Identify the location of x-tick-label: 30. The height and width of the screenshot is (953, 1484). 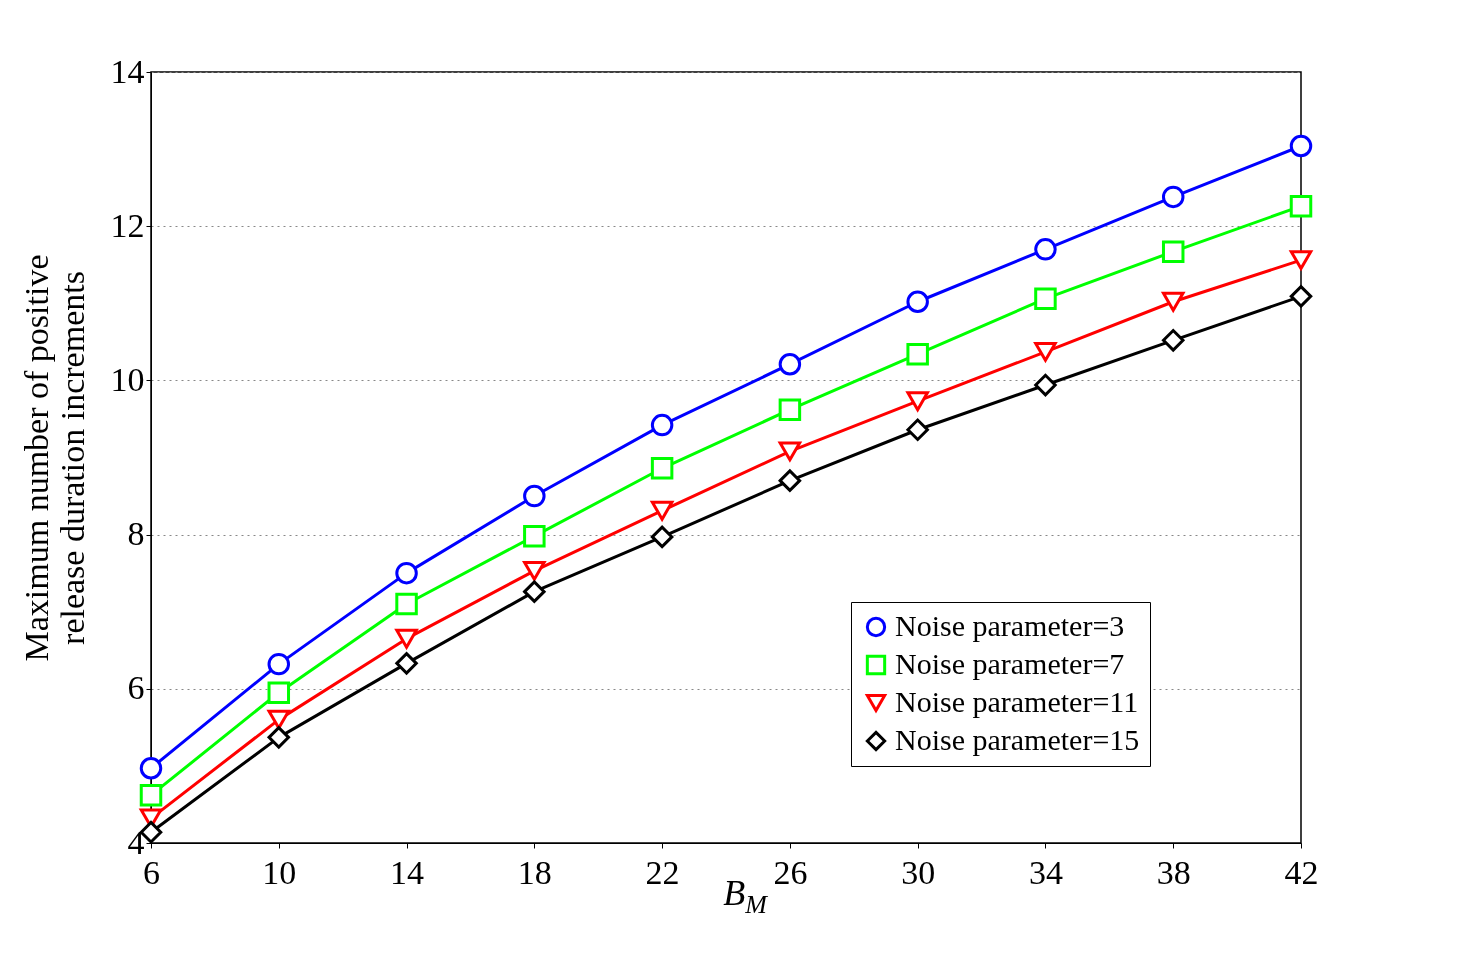
(918, 872).